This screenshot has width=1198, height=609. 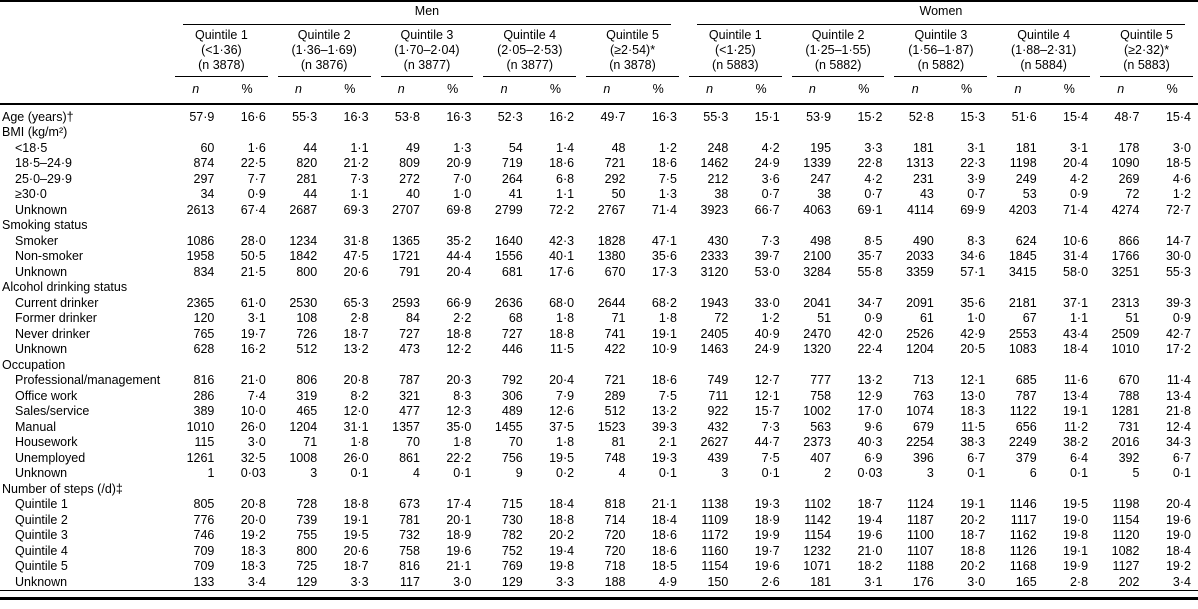 I want to click on section-label: Number of steps (/d)‡, so click(x=62, y=488).